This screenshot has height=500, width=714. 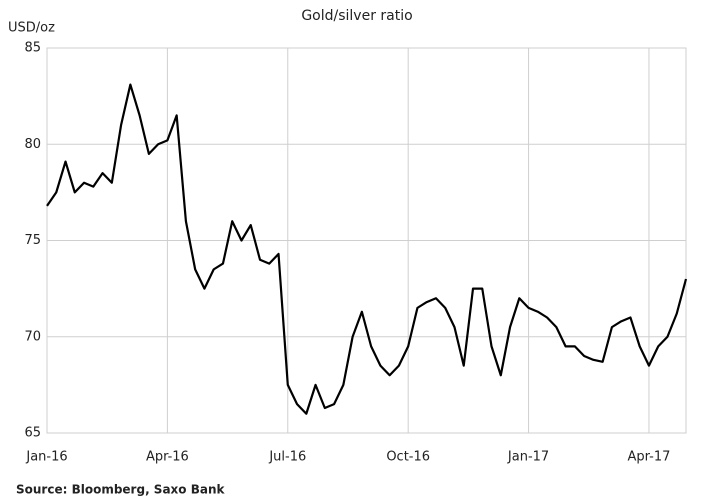 I want to click on y-tick-label: 65, so click(x=32, y=433).